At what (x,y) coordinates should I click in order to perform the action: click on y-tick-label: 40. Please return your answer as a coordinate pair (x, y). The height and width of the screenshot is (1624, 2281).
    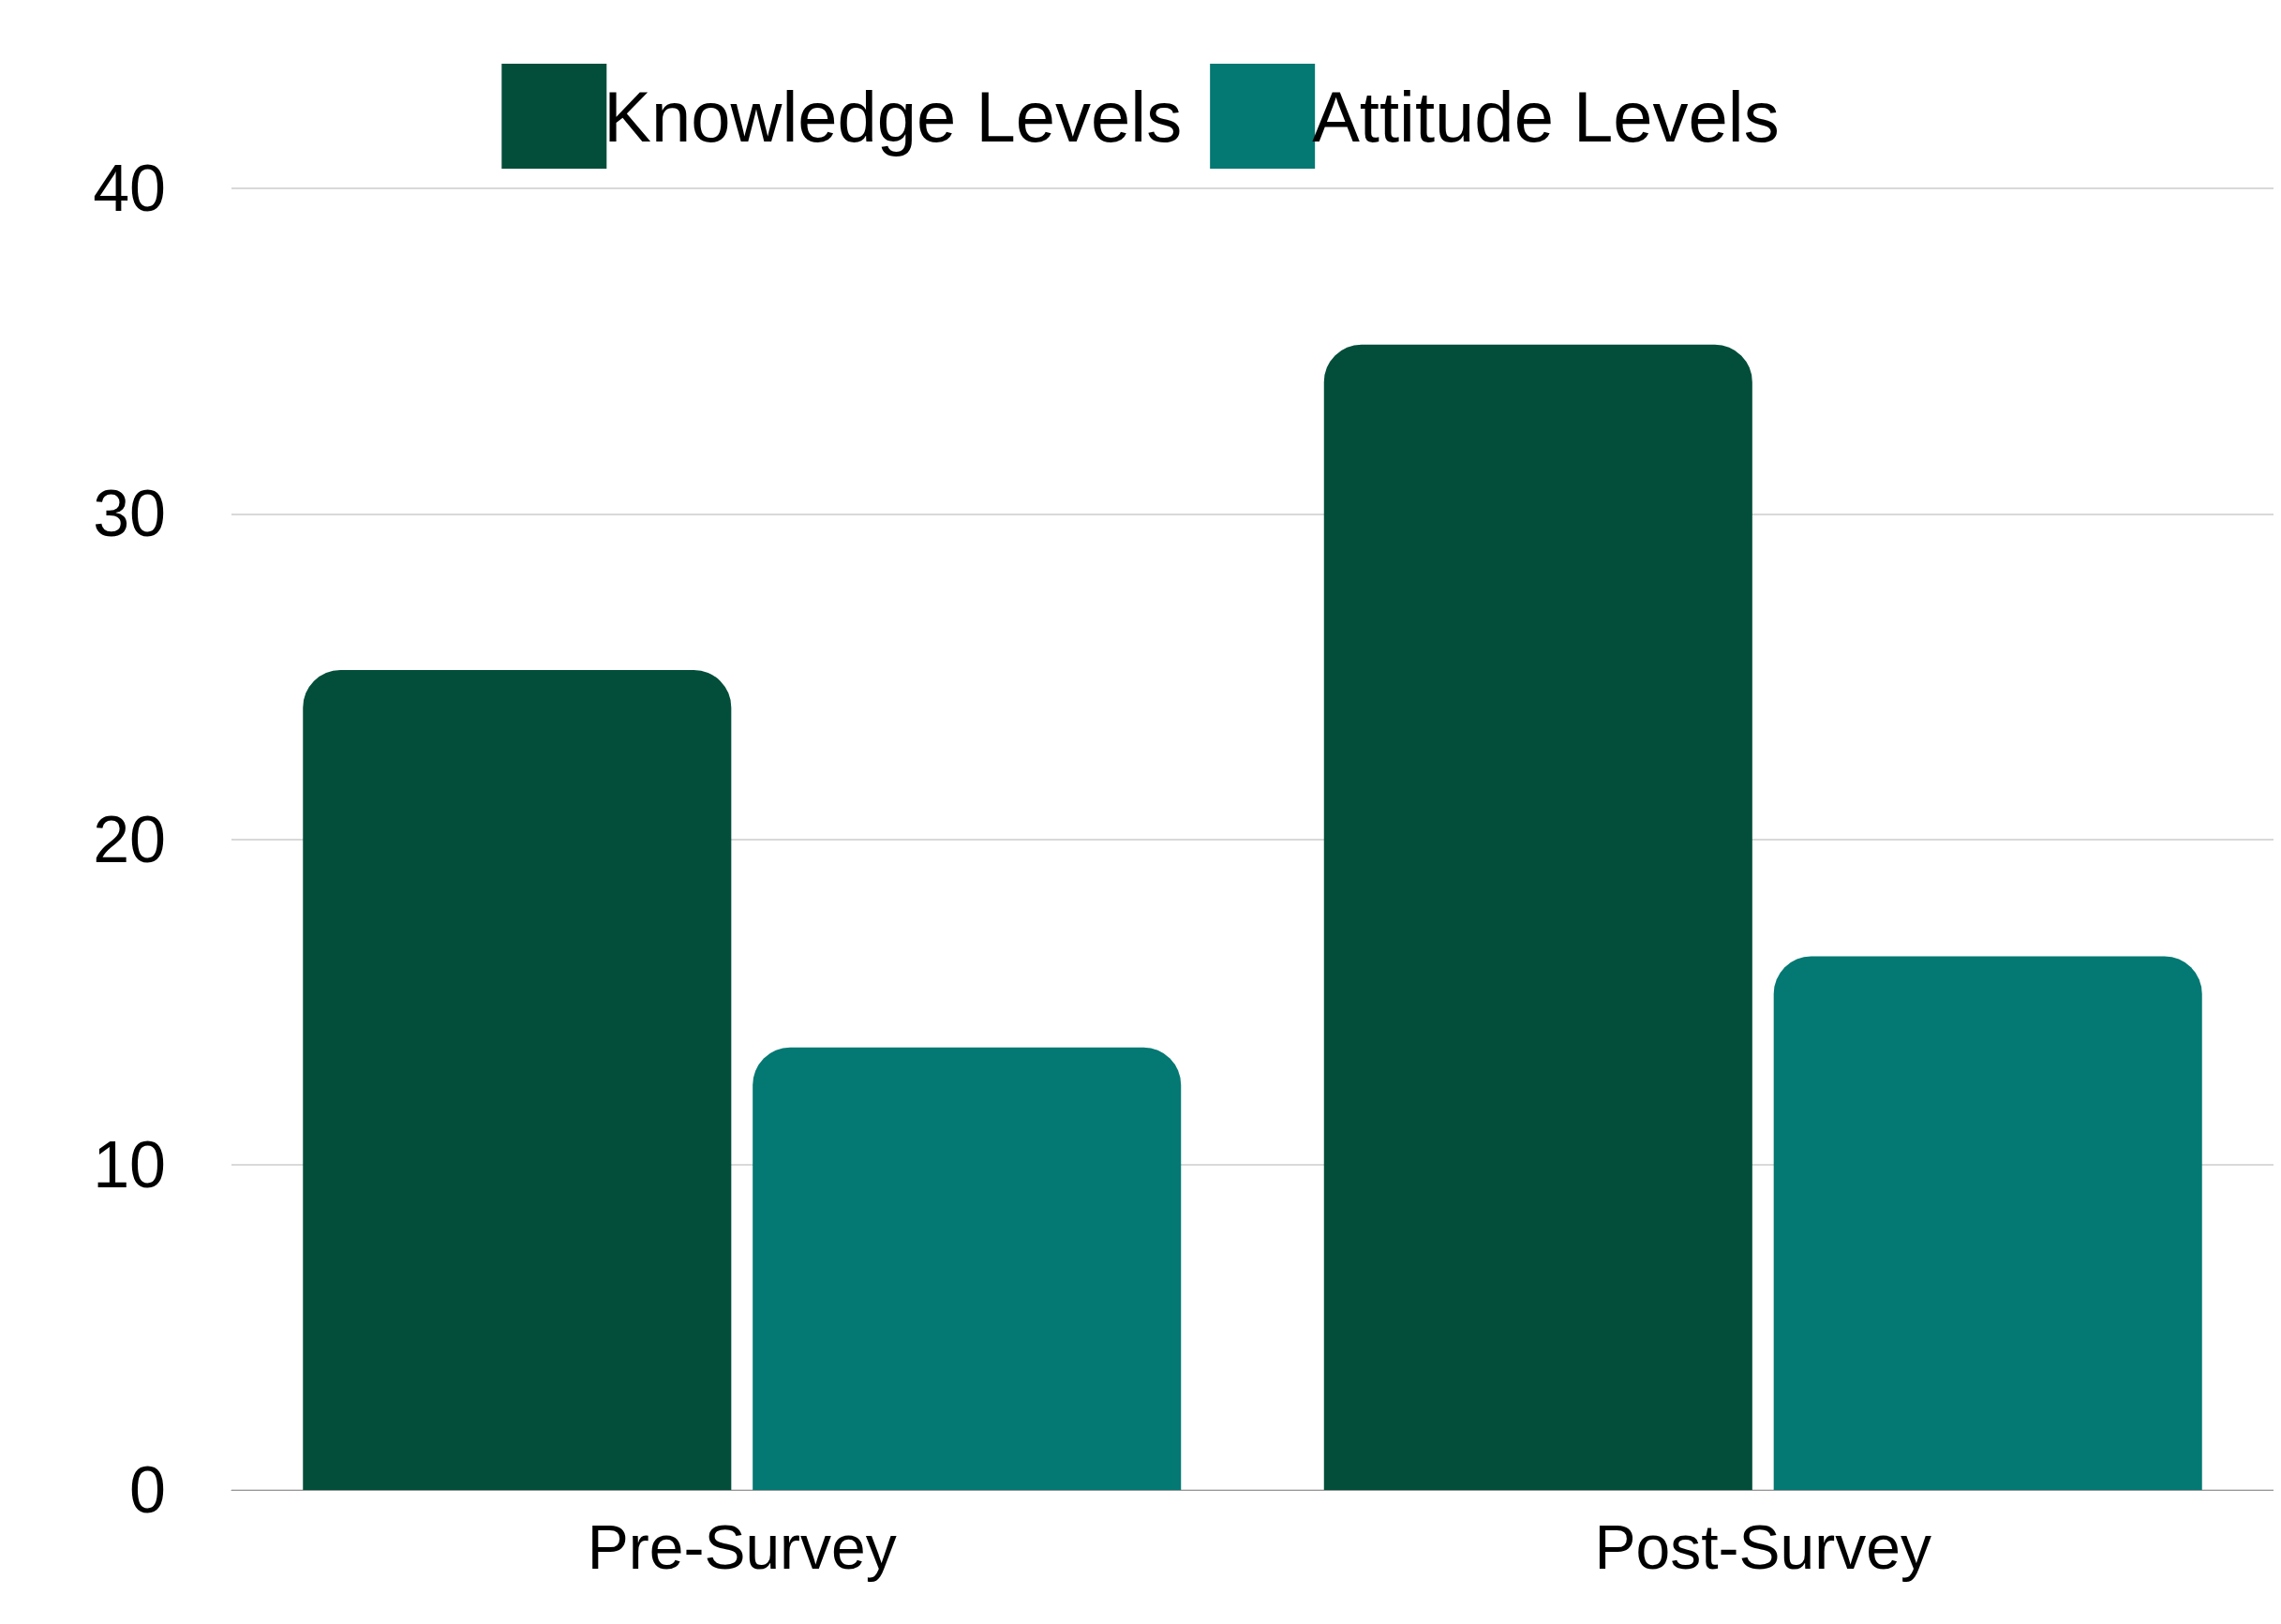
    Looking at the image, I should click on (129, 189).